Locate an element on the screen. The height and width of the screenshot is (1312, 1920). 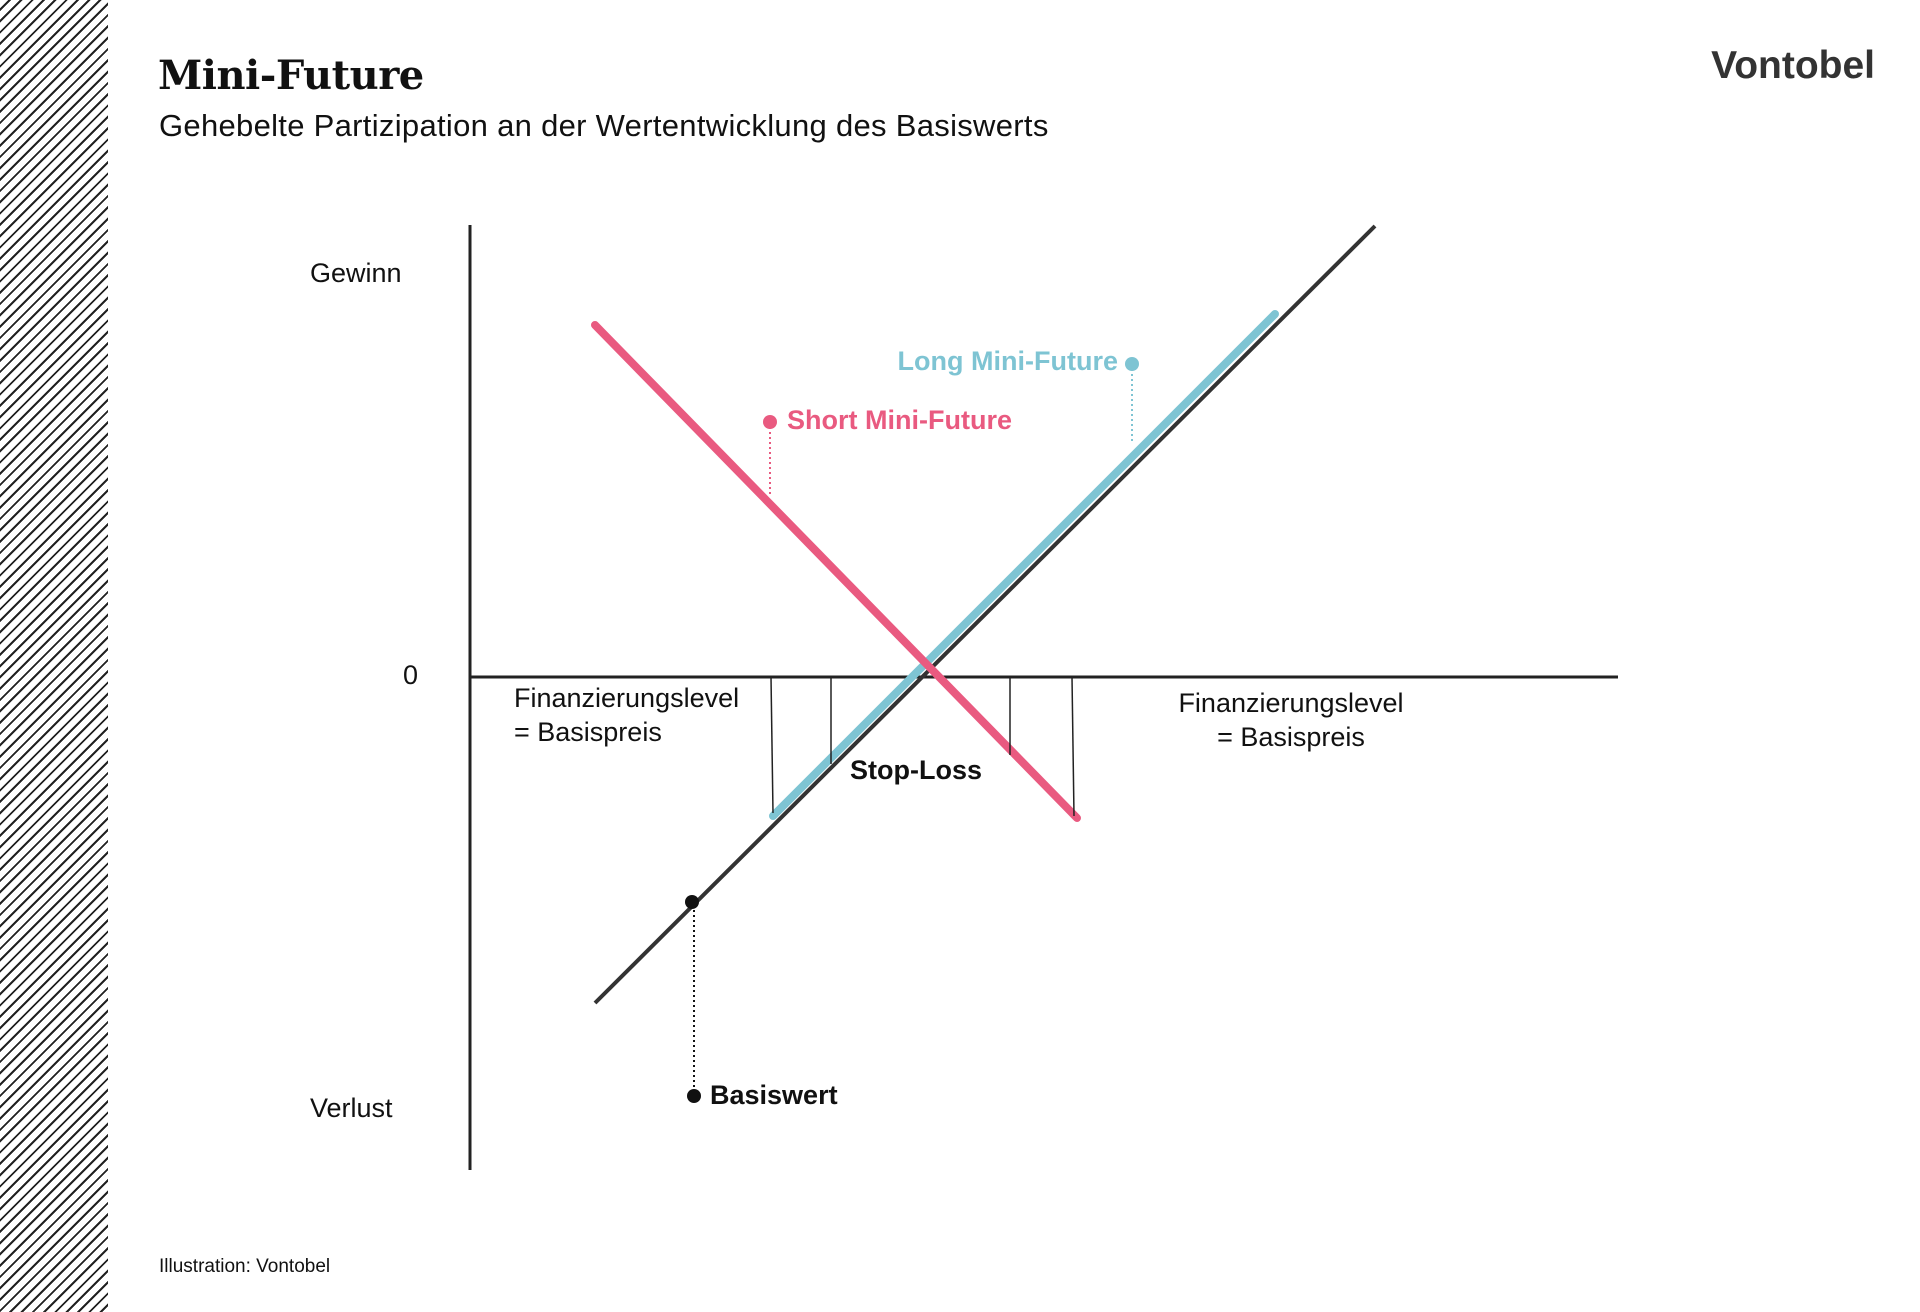
y-axis-zero-label: 0 is located at coordinates (410, 675).